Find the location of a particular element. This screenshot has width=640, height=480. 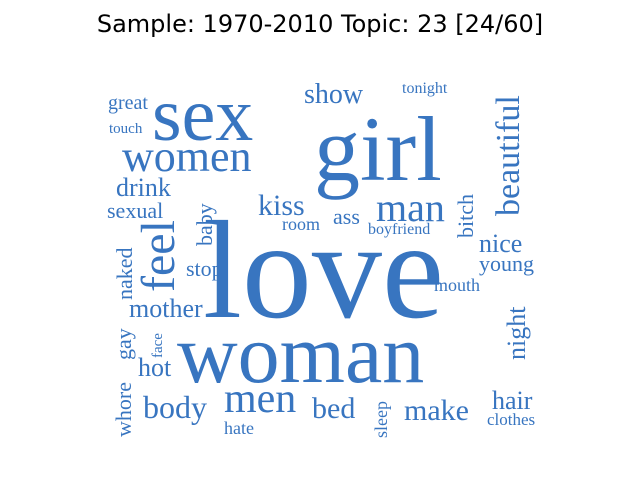

word-hair: hair is located at coordinates (512, 400).